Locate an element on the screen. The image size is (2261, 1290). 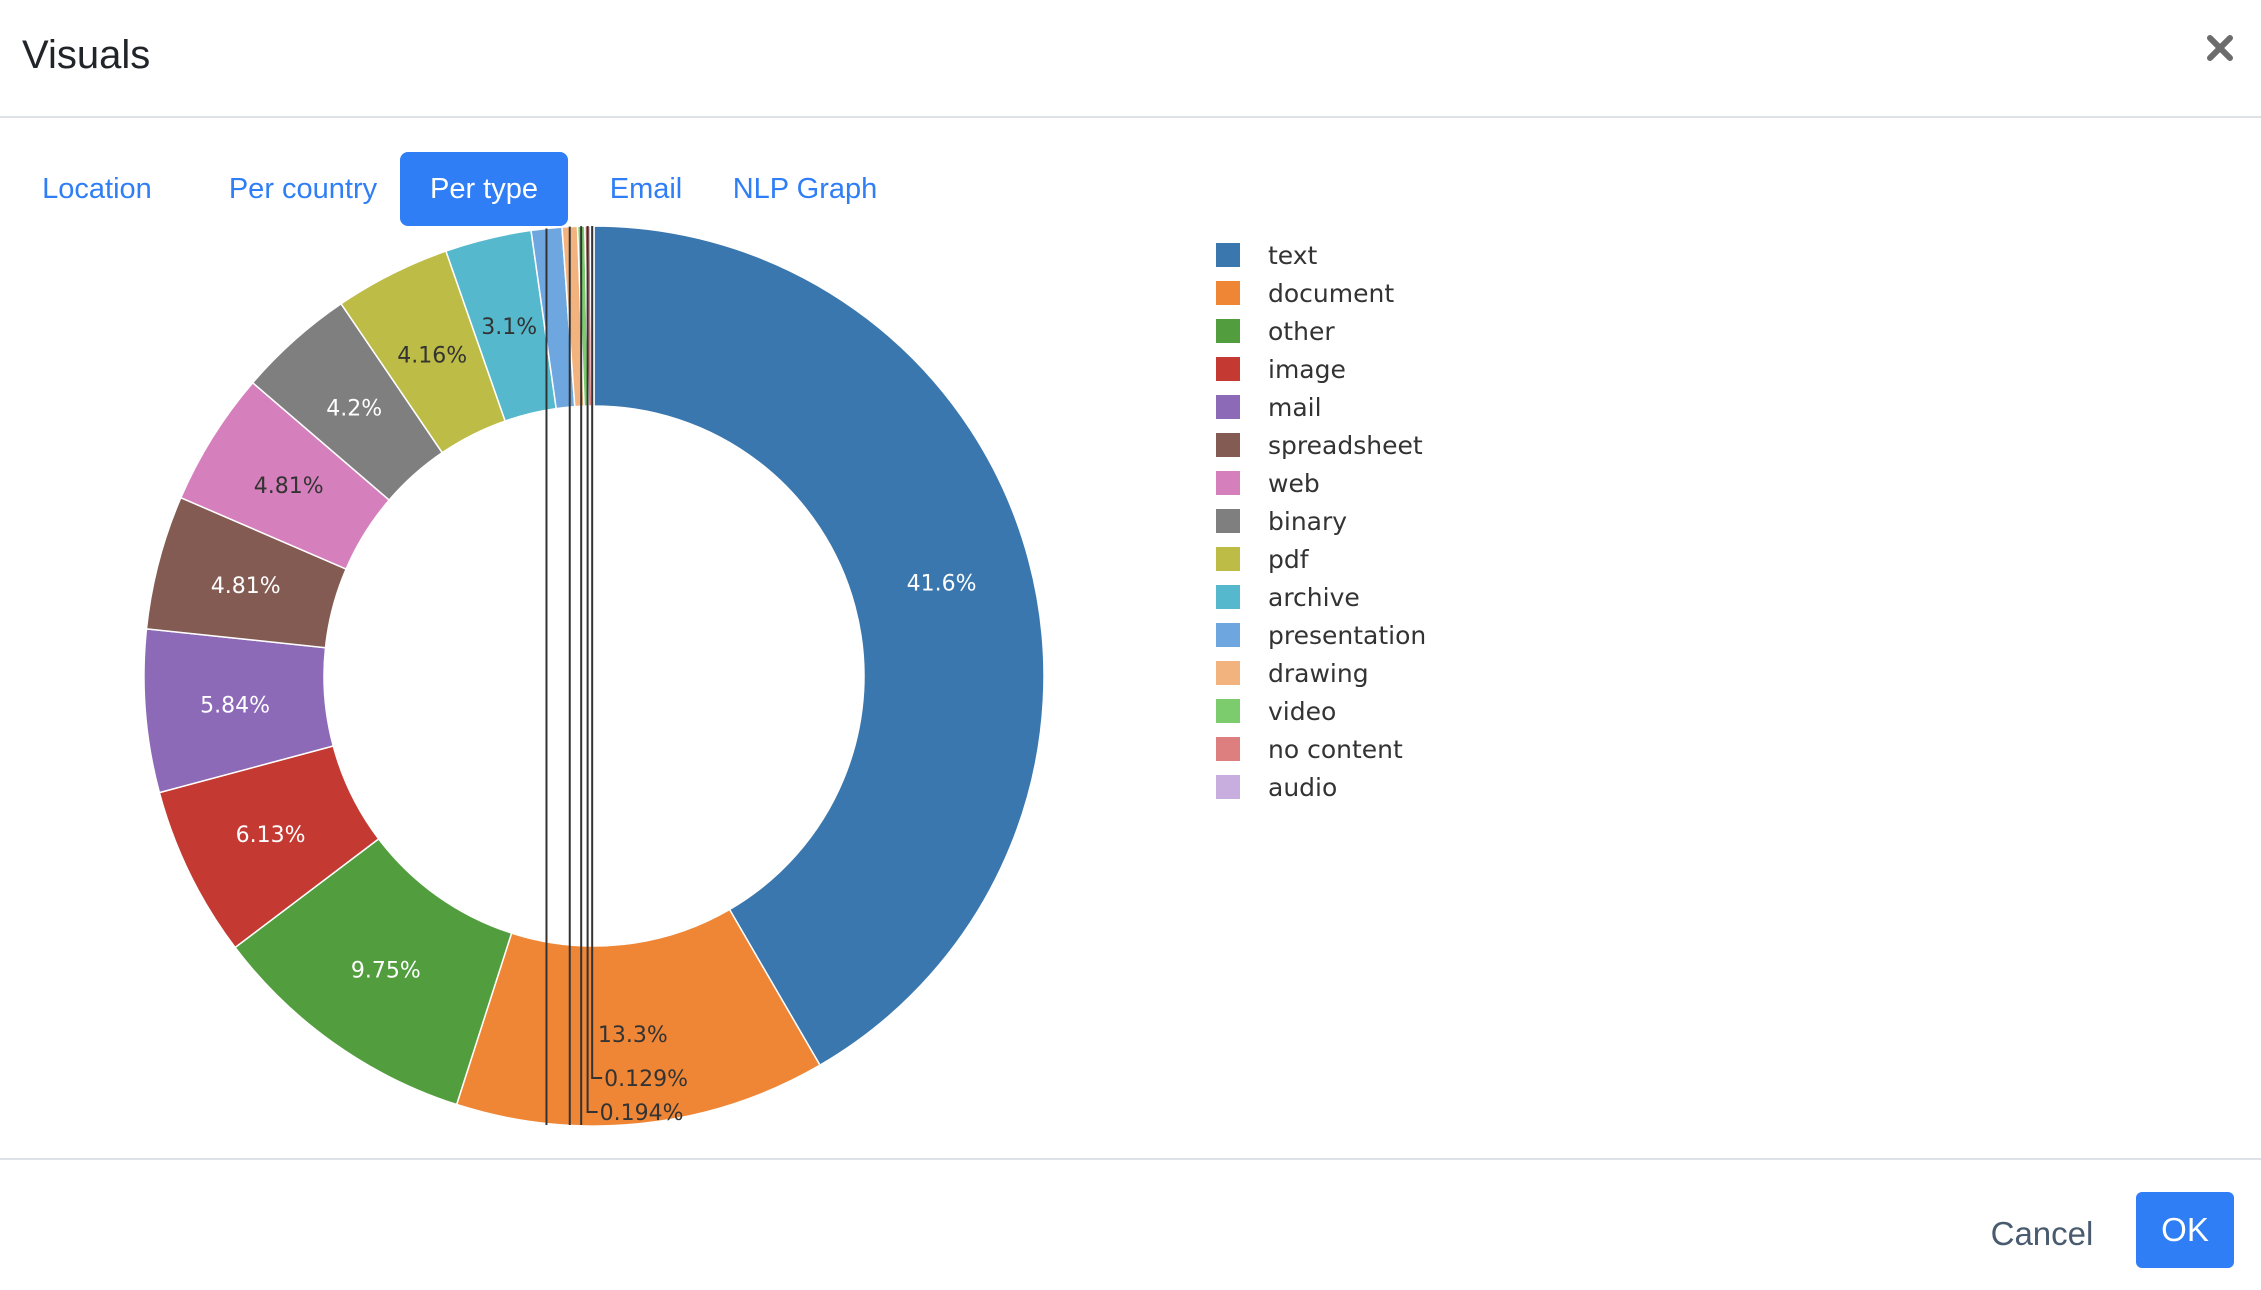
close-button is located at coordinates (2220, 48).